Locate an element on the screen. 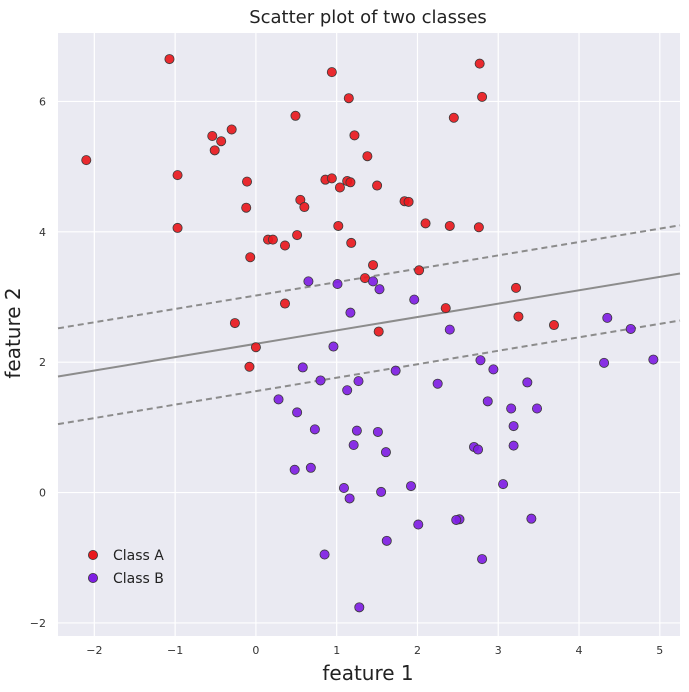 The height and width of the screenshot is (692, 689). decision-boundary-line is located at coordinates (369, 325).